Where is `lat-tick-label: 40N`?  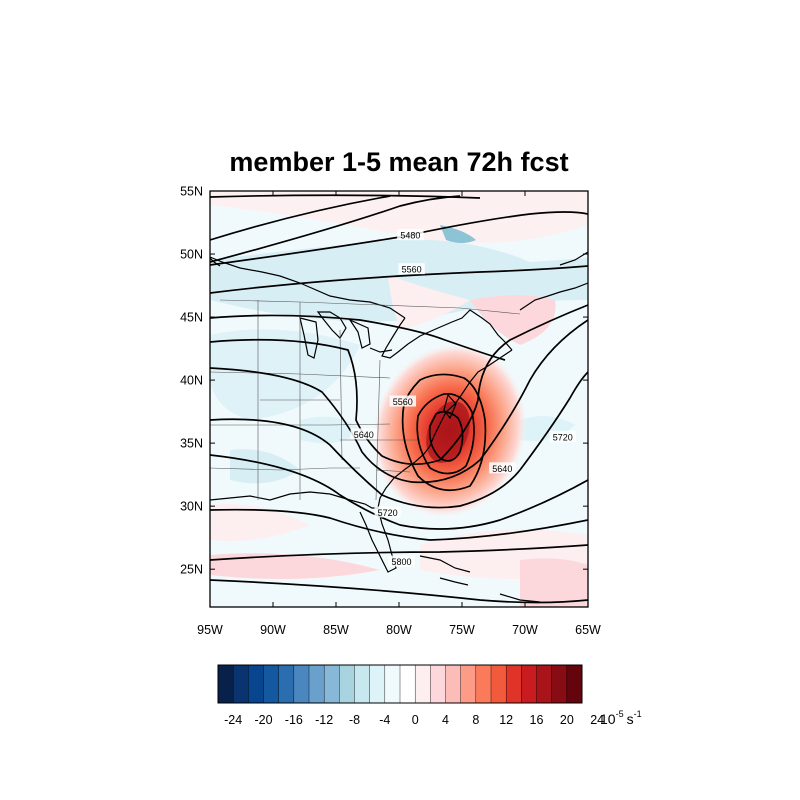 lat-tick-label: 40N is located at coordinates (191, 381).